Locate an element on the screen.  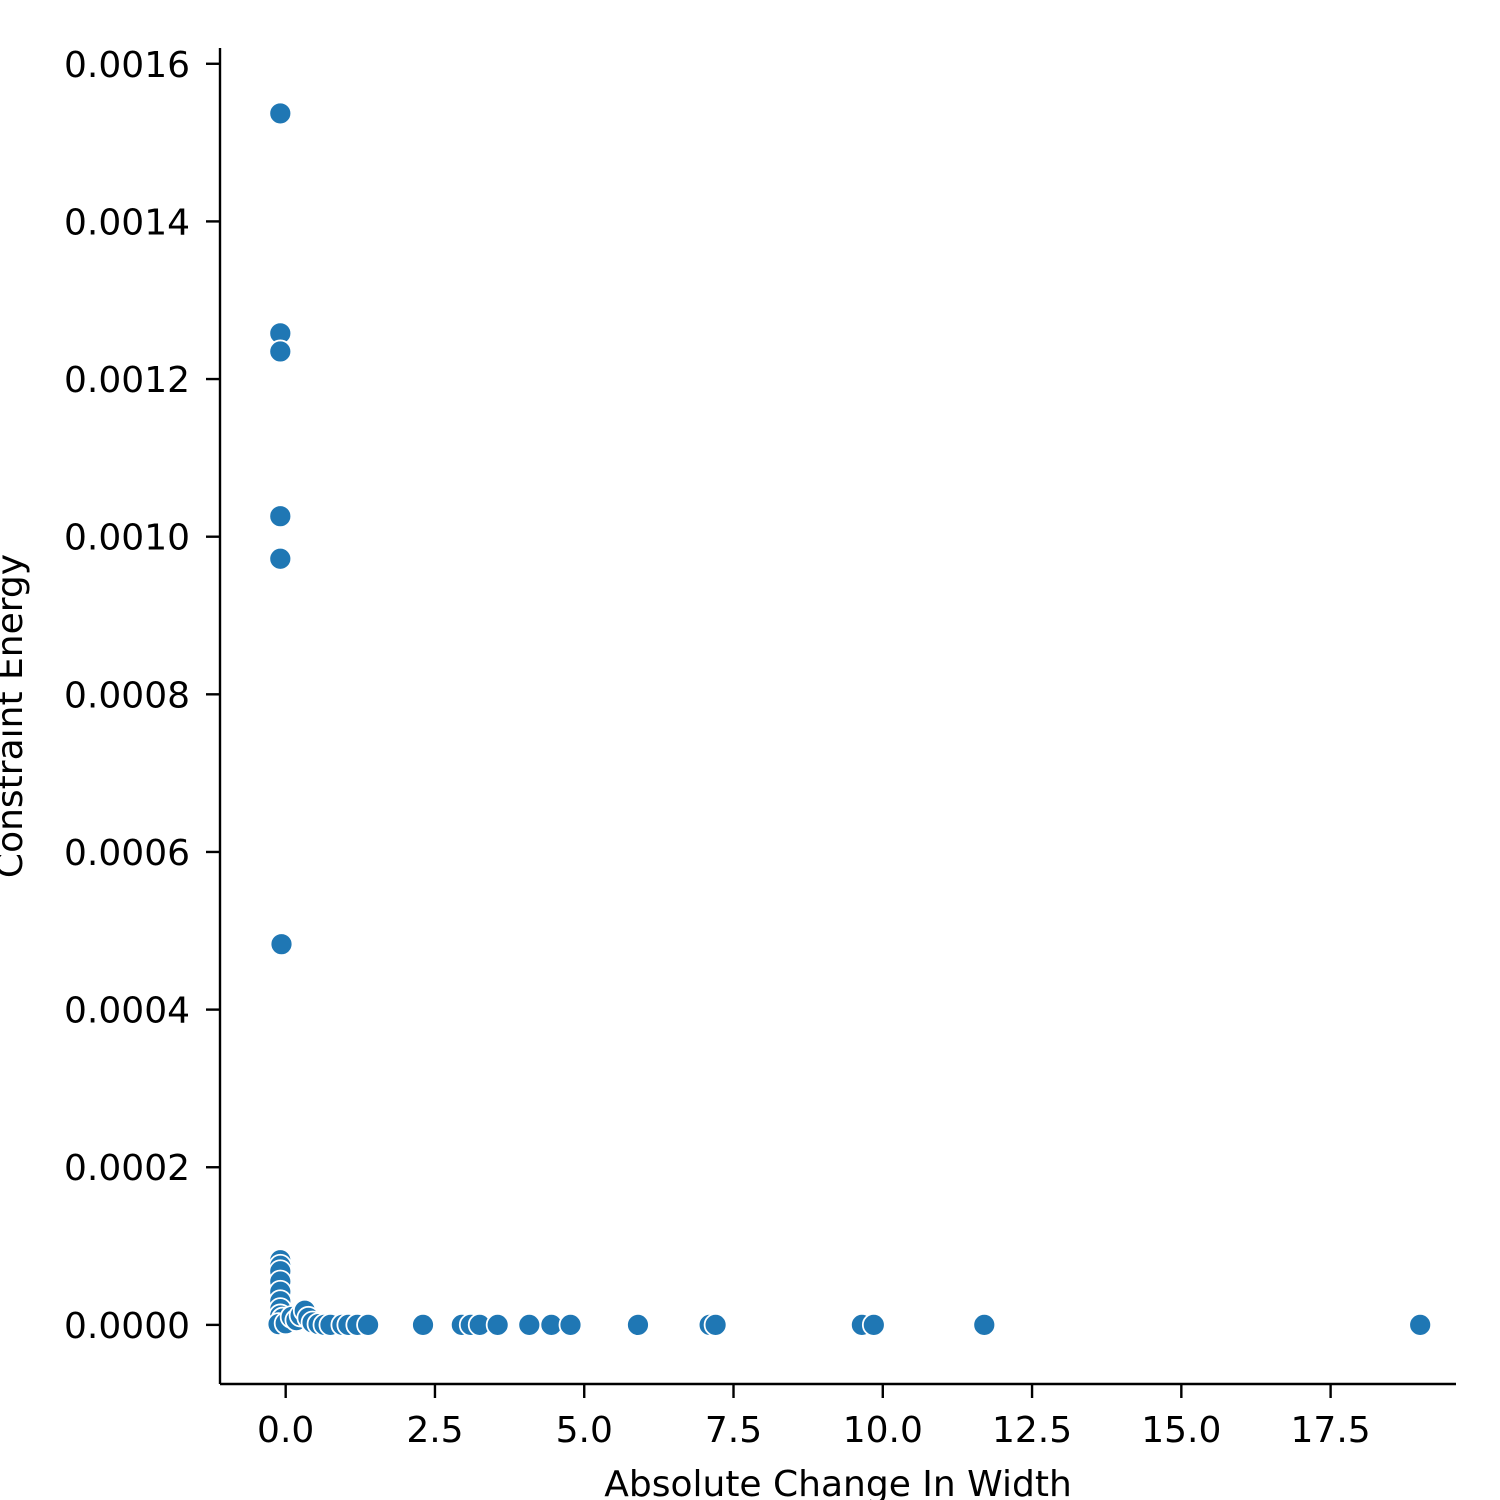
y-axis-label: Constraint Energy is located at coordinates (15, 716).